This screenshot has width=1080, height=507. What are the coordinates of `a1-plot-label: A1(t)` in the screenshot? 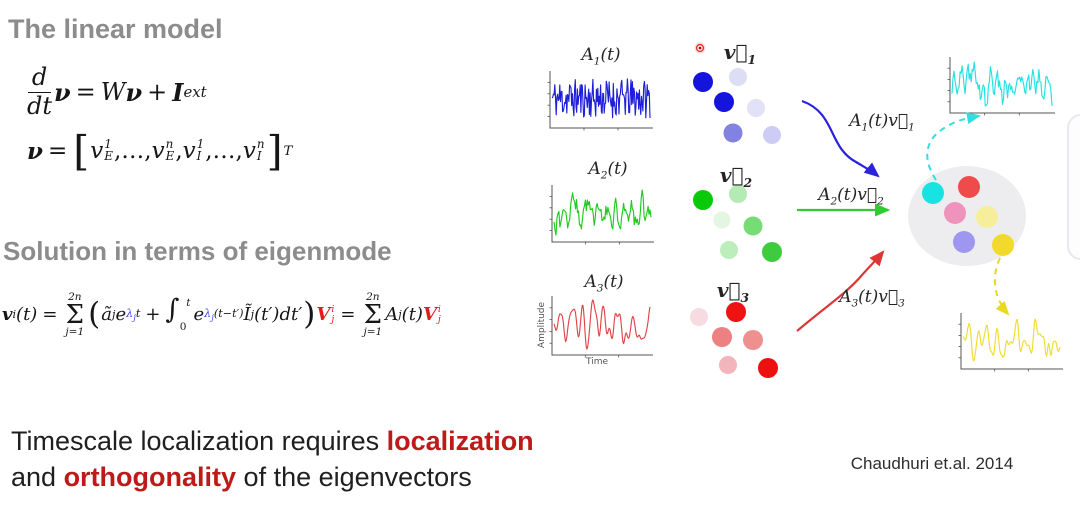 It's located at (601, 56).